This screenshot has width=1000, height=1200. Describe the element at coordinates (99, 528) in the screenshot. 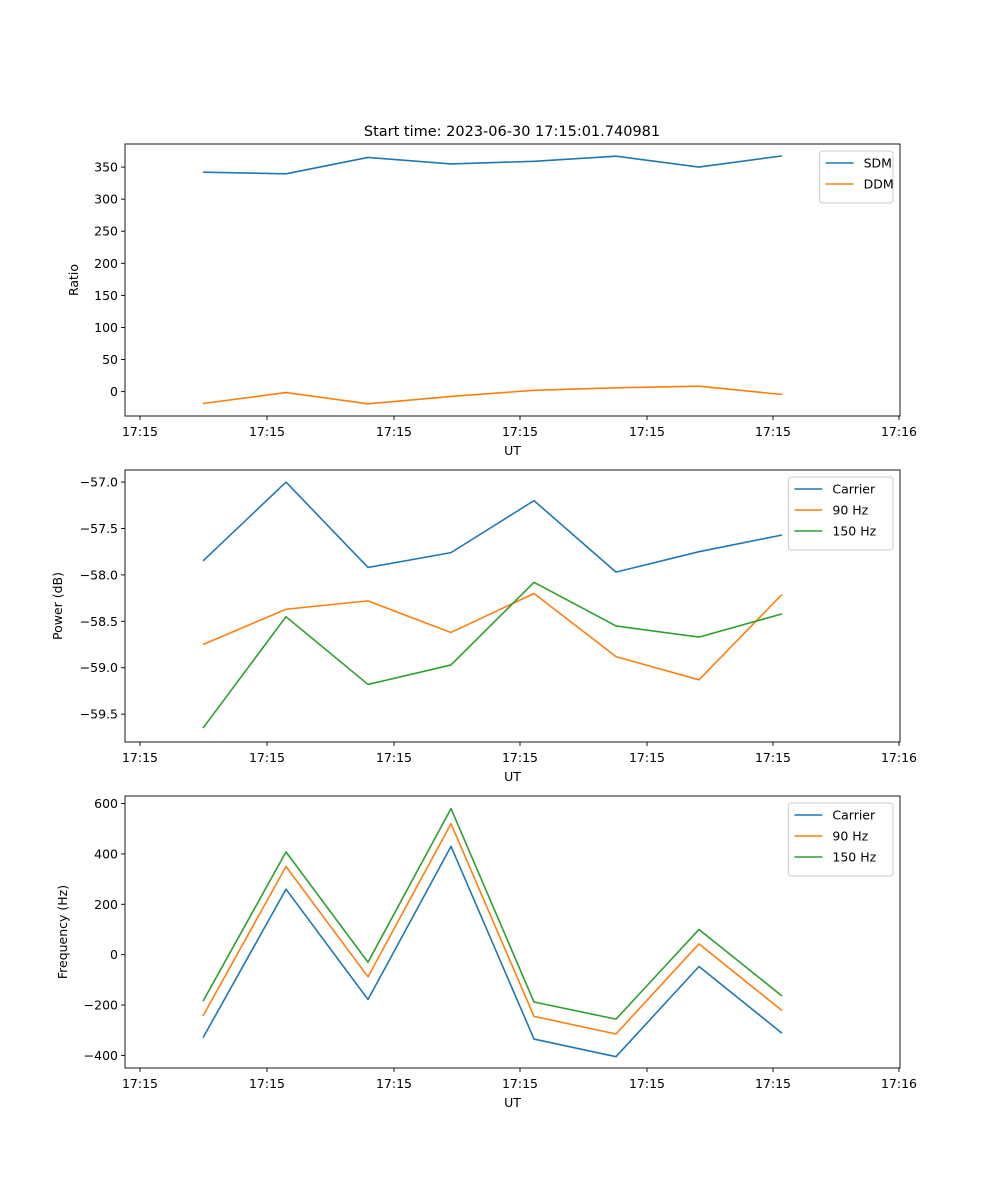

I see `y-tick-label: −57.5` at that location.